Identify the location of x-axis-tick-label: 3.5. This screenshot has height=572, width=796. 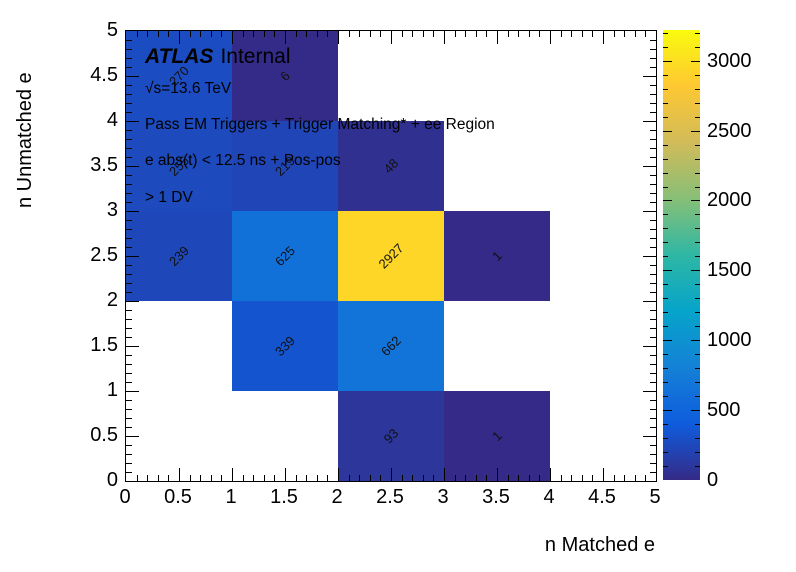
(496, 497).